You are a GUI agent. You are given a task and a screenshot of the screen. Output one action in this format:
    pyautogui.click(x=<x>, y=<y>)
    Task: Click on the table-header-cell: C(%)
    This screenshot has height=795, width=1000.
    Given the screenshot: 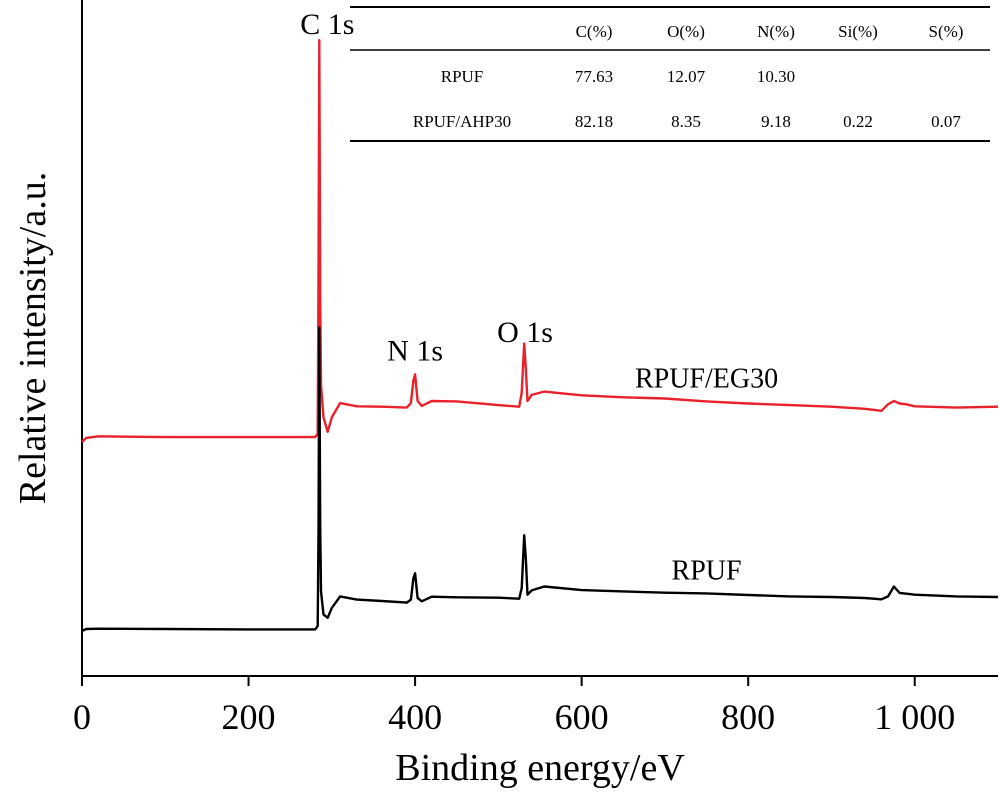 What is the action you would take?
    pyautogui.click(x=594, y=31)
    